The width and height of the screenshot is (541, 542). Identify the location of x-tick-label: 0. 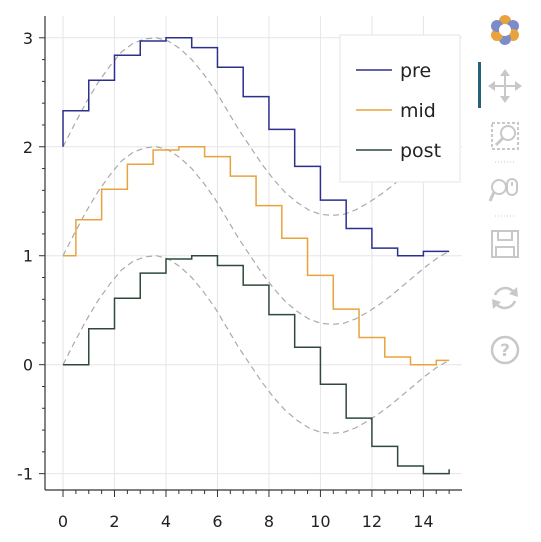
(63, 521).